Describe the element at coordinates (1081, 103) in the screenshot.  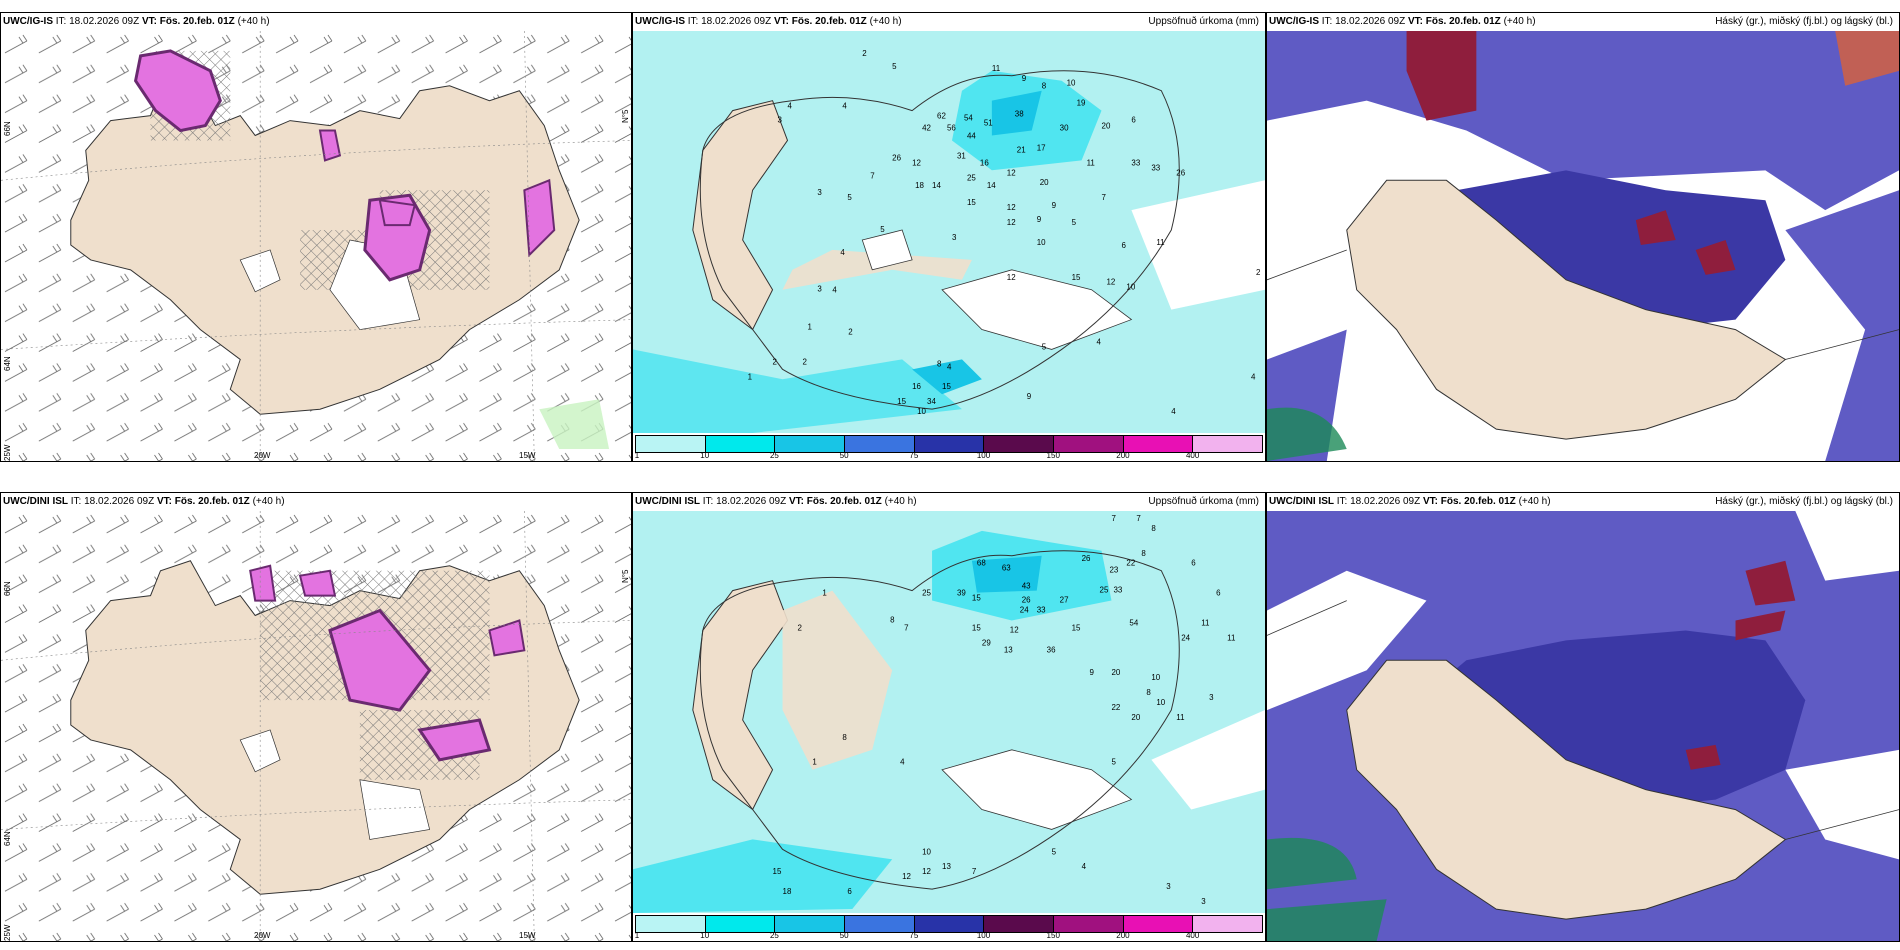
I see `svg-text: 19` at that location.